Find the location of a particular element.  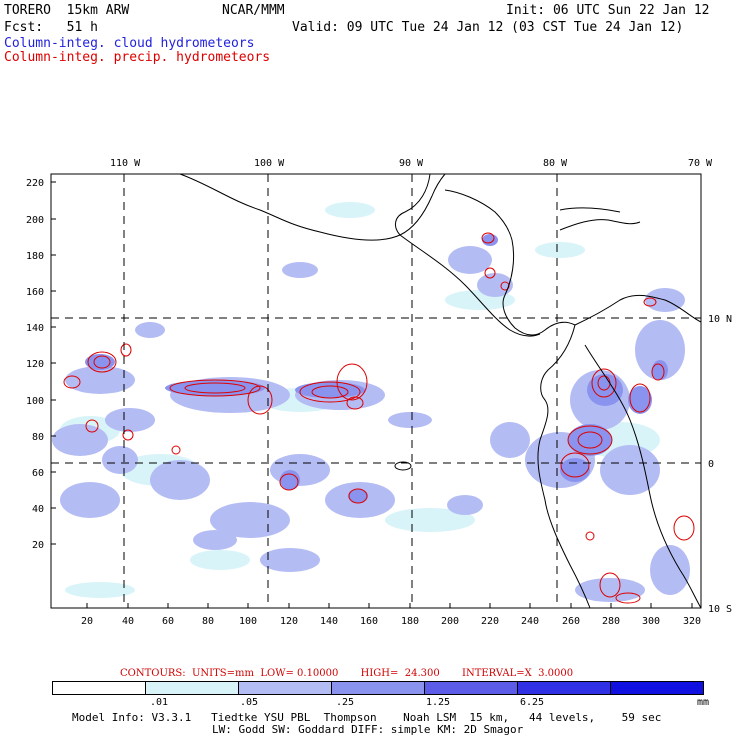

x-label-100: 100 is located at coordinates (248, 621).